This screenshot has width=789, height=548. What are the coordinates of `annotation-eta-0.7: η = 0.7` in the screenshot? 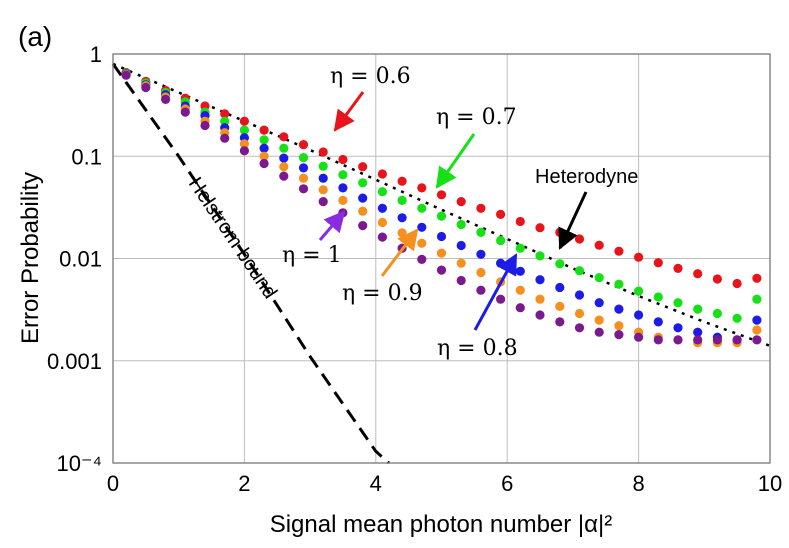 It's located at (476, 117).